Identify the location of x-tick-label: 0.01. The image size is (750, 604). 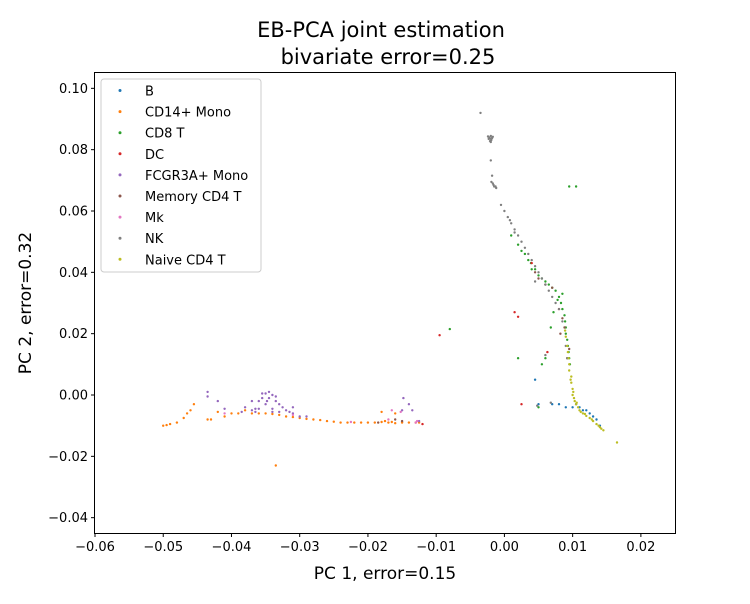
(572, 547).